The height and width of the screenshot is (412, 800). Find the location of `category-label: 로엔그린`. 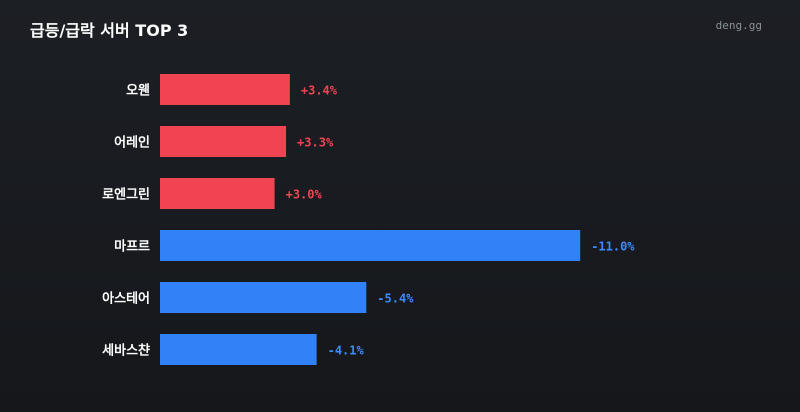

category-label: 로엔그린 is located at coordinates (126, 195).